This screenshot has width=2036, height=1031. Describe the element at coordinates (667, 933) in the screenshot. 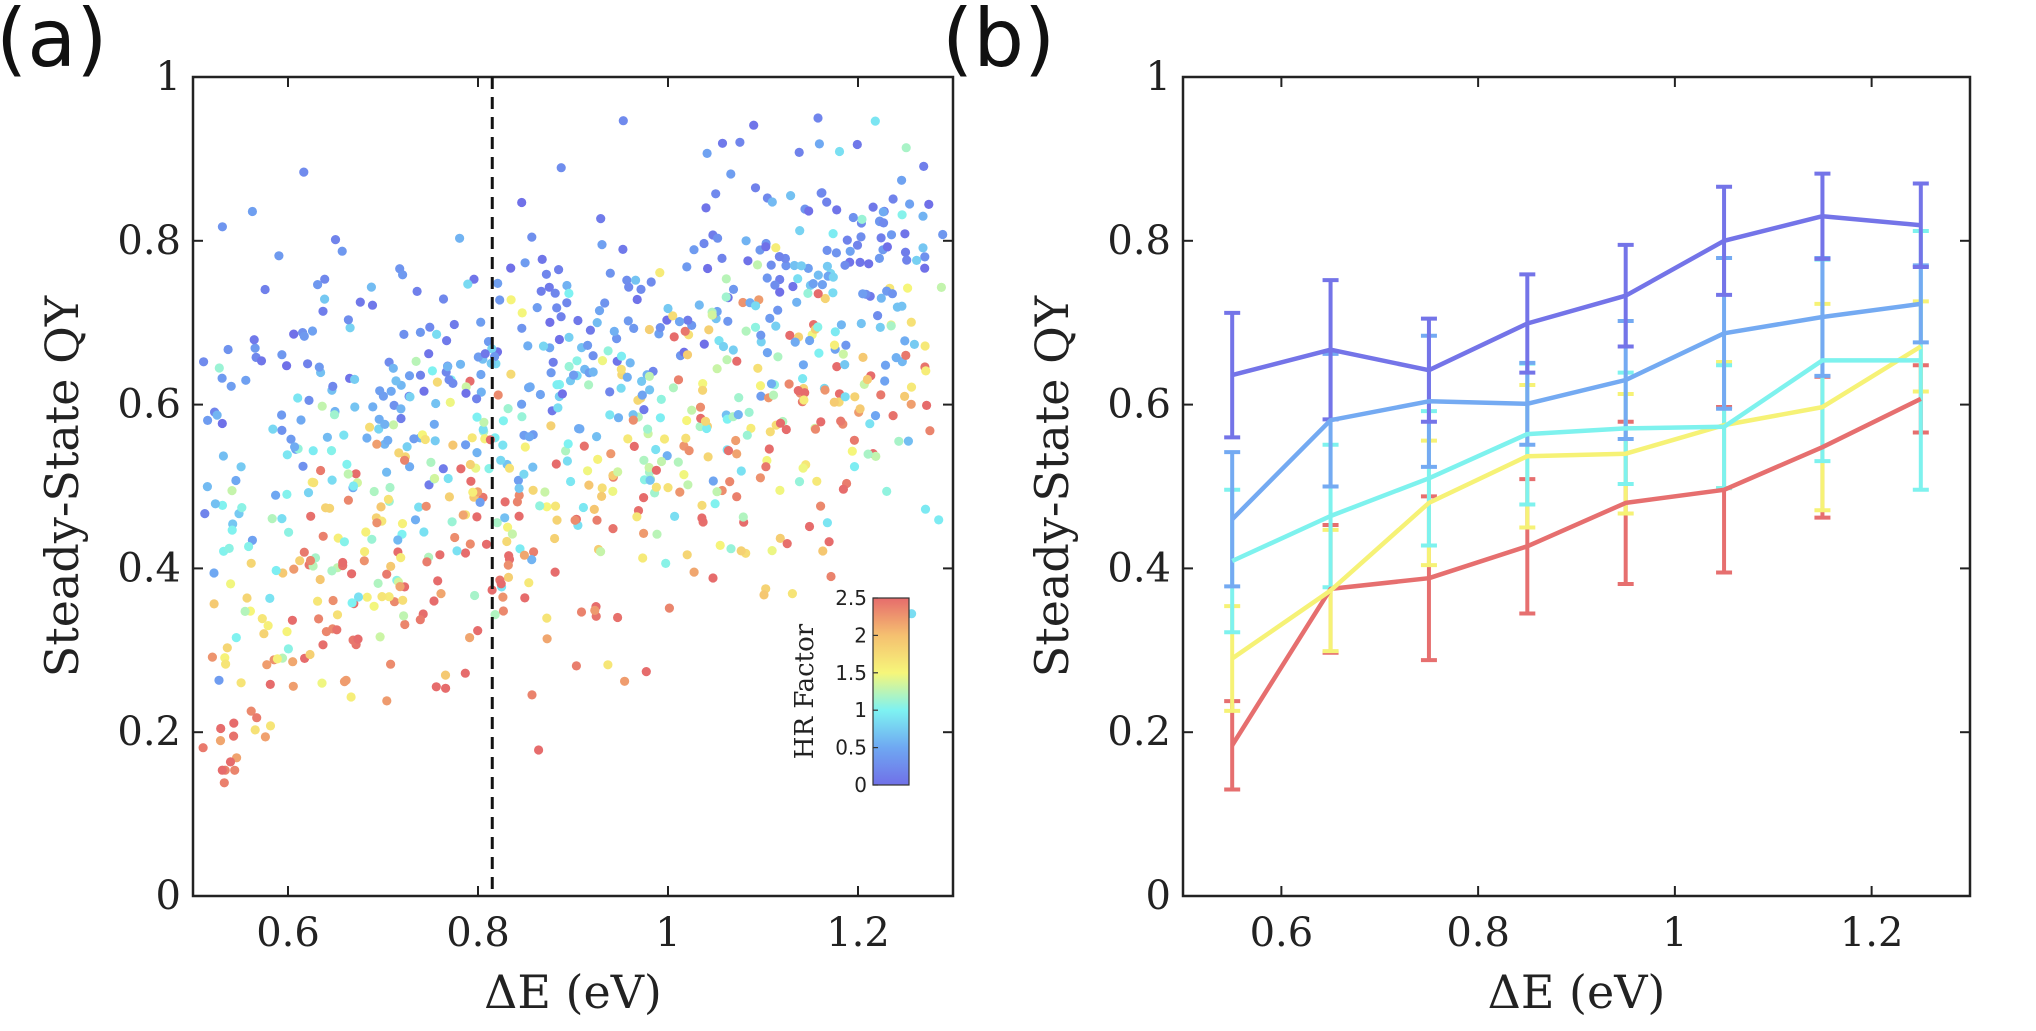

I see `x-tick-label: 1` at that location.